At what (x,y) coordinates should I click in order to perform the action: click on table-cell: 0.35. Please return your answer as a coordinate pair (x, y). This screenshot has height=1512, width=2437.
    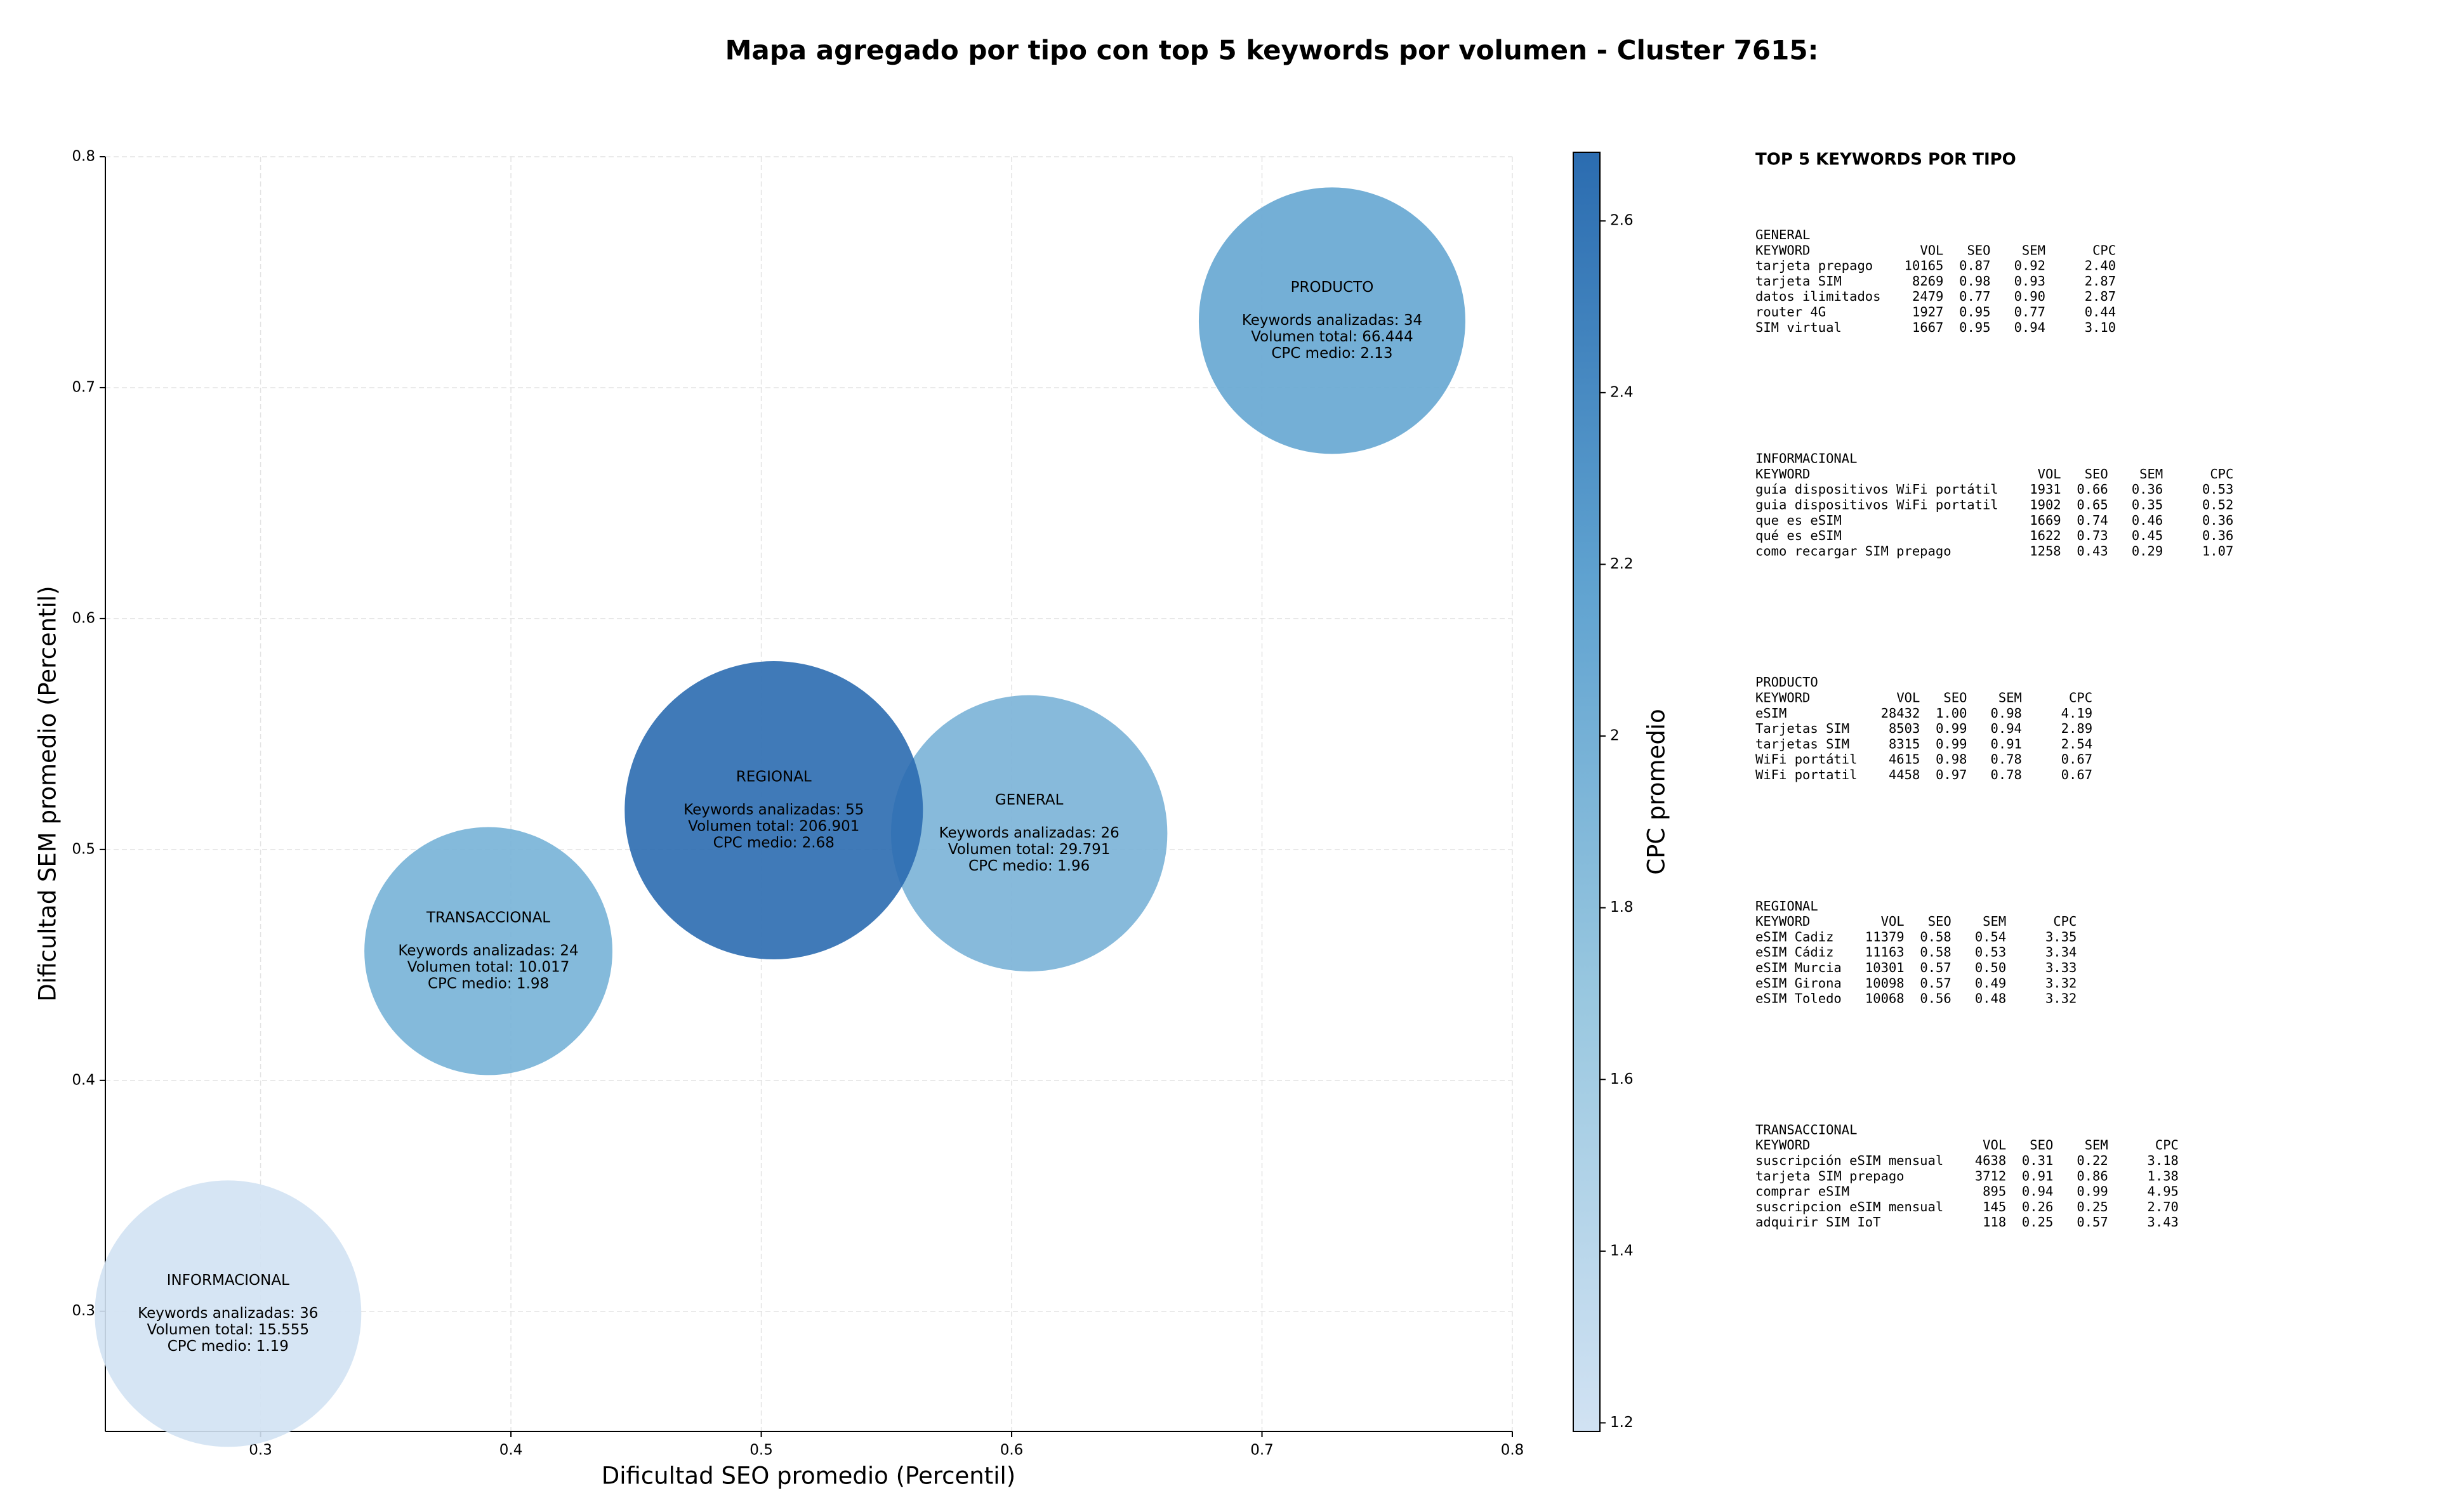
    Looking at the image, I should click on (2147, 505).